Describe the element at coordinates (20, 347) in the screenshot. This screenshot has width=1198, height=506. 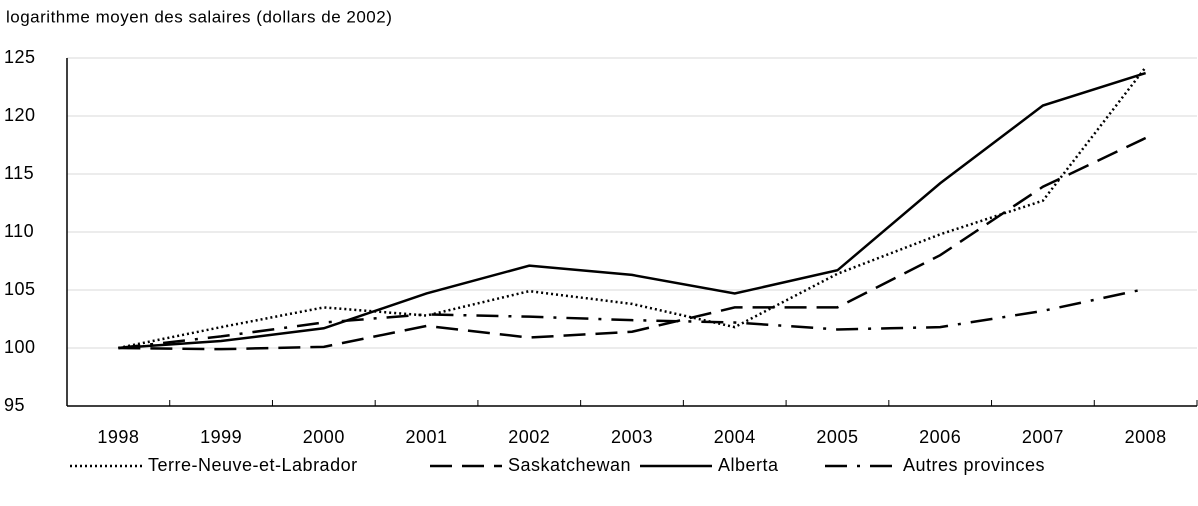
I see `y-tick-label: 100` at that location.